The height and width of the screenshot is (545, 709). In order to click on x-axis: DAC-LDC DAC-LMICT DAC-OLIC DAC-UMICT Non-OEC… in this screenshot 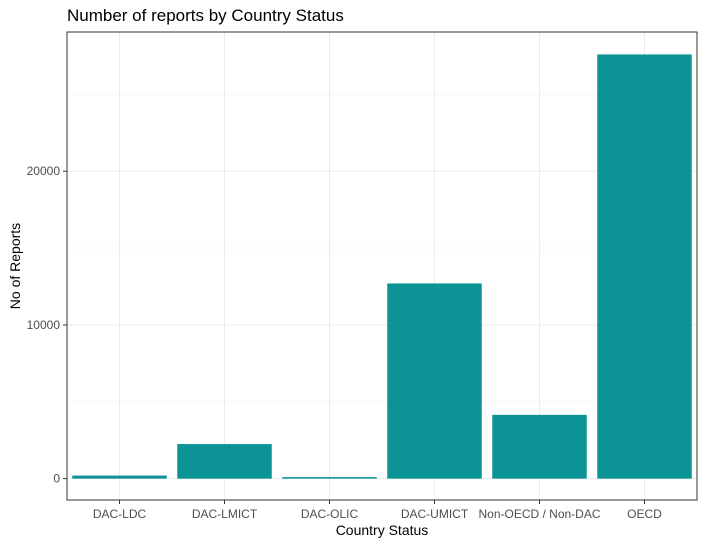, I will do `click(377, 510)`.